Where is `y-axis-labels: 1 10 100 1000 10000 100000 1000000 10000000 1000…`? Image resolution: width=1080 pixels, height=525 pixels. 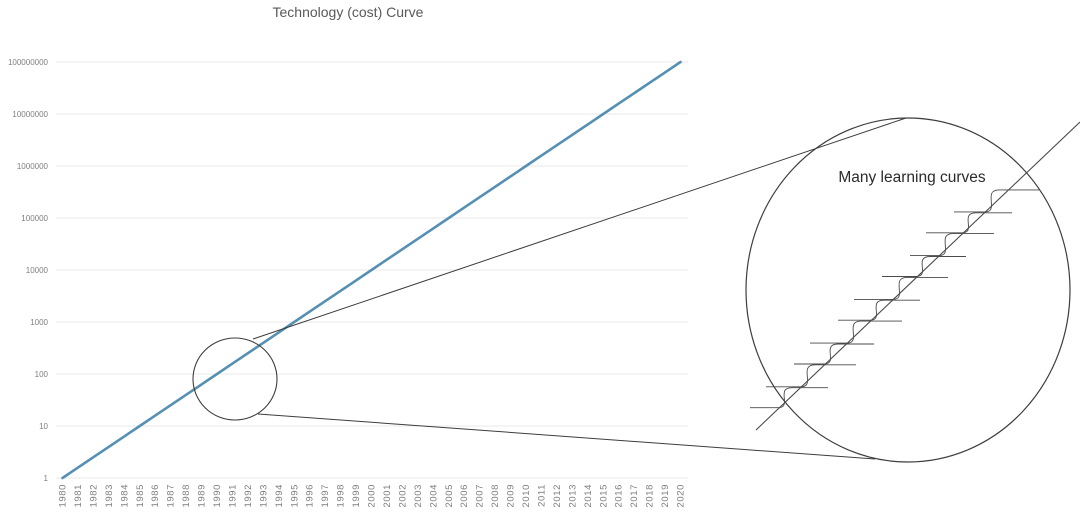
y-axis-labels: 1 10 100 1000 10000 100000 1000000 10000000 1000… is located at coordinates (28, 270).